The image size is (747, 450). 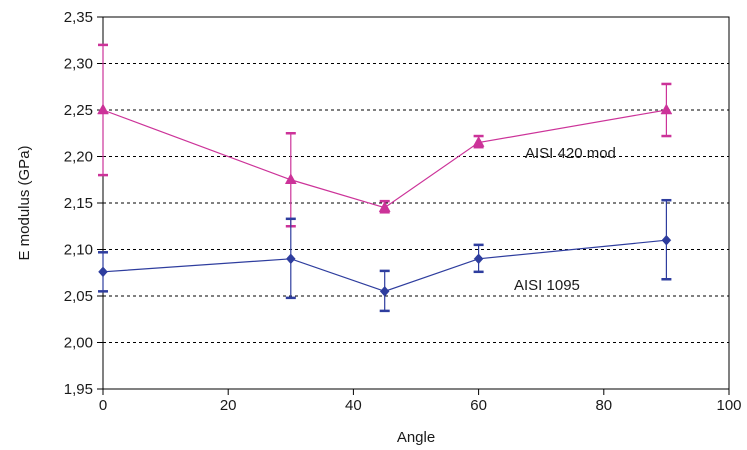 I want to click on x-tick-label: 80, so click(x=603, y=405).